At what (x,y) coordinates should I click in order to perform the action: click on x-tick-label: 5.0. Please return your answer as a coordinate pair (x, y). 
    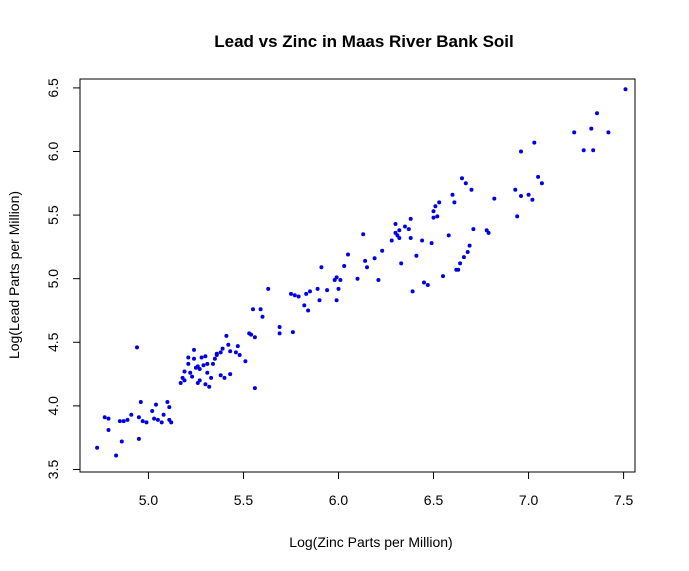
    Looking at the image, I should click on (149, 500).